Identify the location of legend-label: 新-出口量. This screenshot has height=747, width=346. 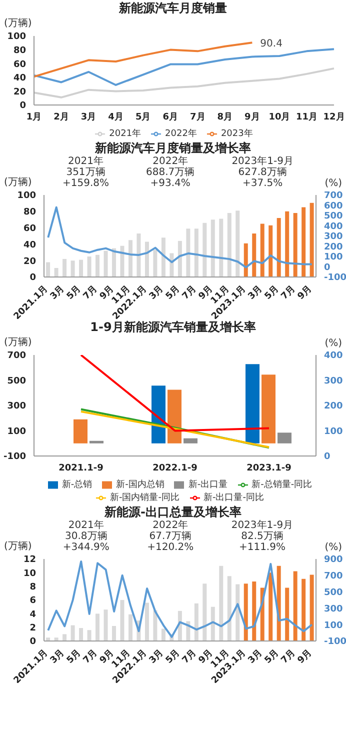
(208, 485).